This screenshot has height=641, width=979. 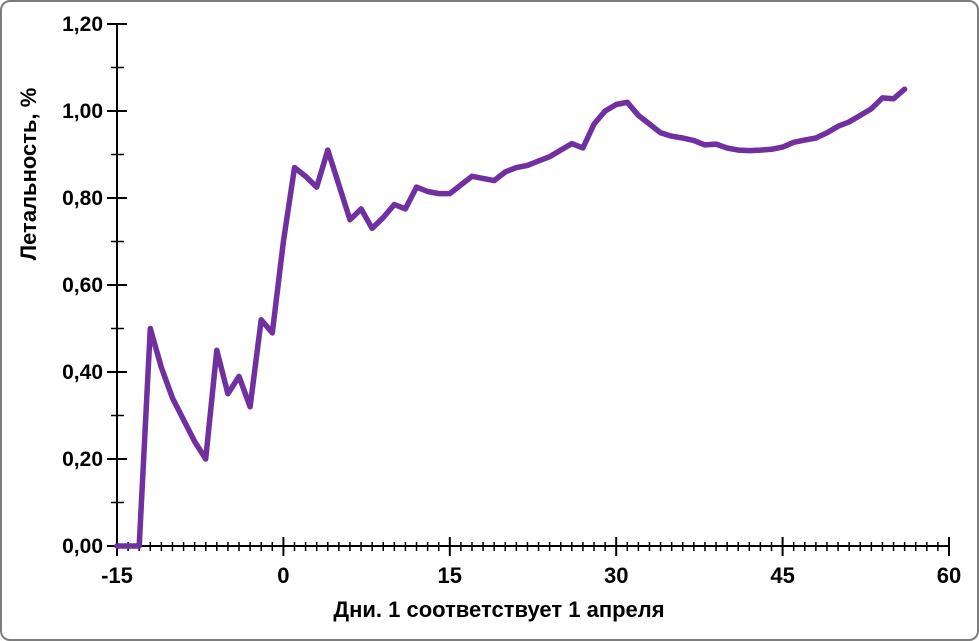 What do you see at coordinates (949, 575) in the screenshot?
I see `x-tick-label: 60` at bounding box center [949, 575].